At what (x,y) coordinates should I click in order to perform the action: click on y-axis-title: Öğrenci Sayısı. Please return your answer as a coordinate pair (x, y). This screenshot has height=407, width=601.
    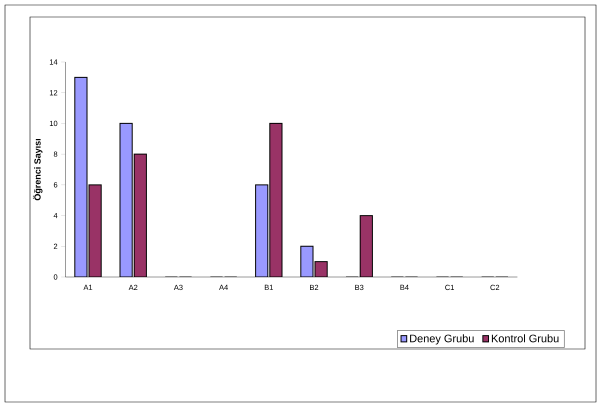
    Looking at the image, I should click on (37, 169).